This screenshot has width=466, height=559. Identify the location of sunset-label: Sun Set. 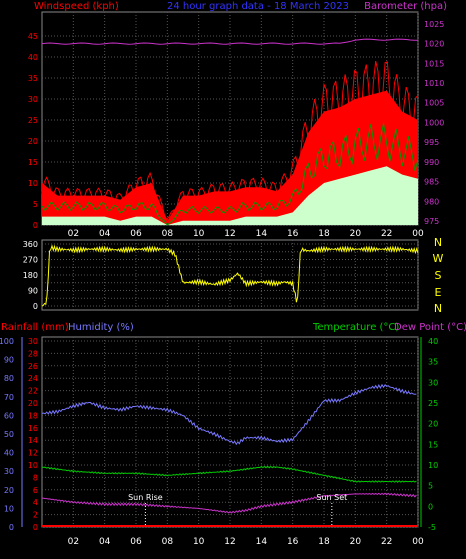
(331, 497).